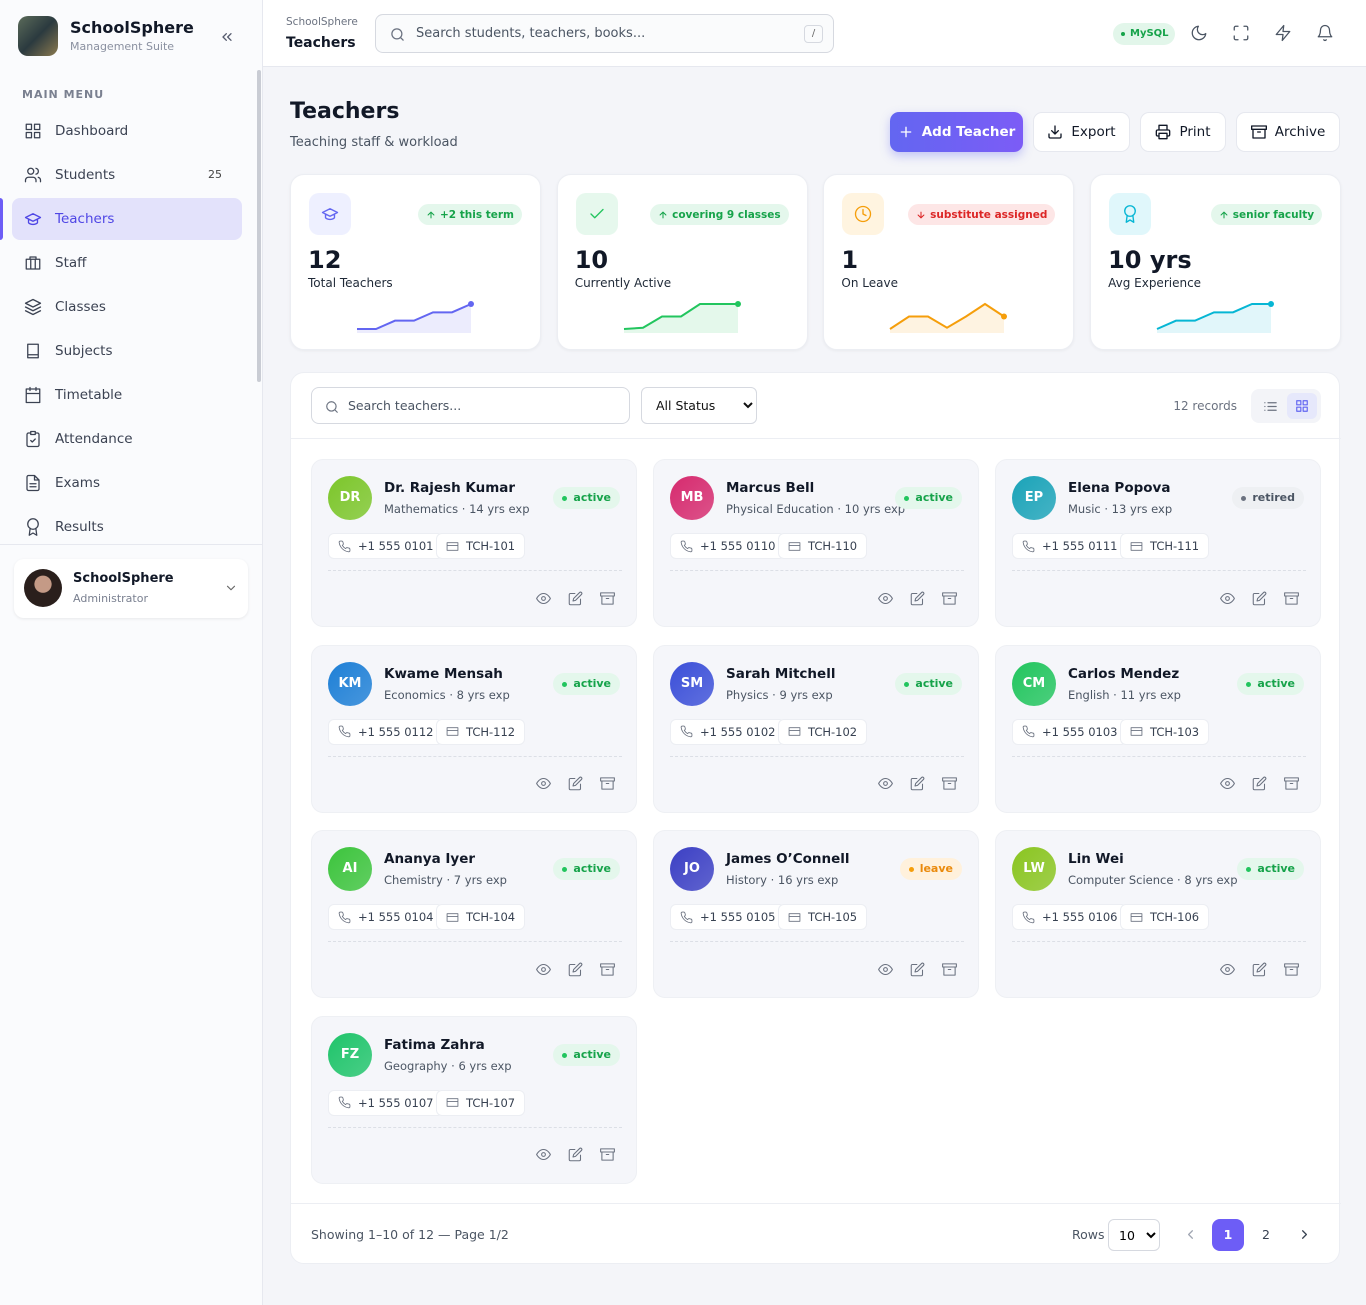 This screenshot has width=1366, height=1305. I want to click on rows-select: 10, so click(1134, 1235).